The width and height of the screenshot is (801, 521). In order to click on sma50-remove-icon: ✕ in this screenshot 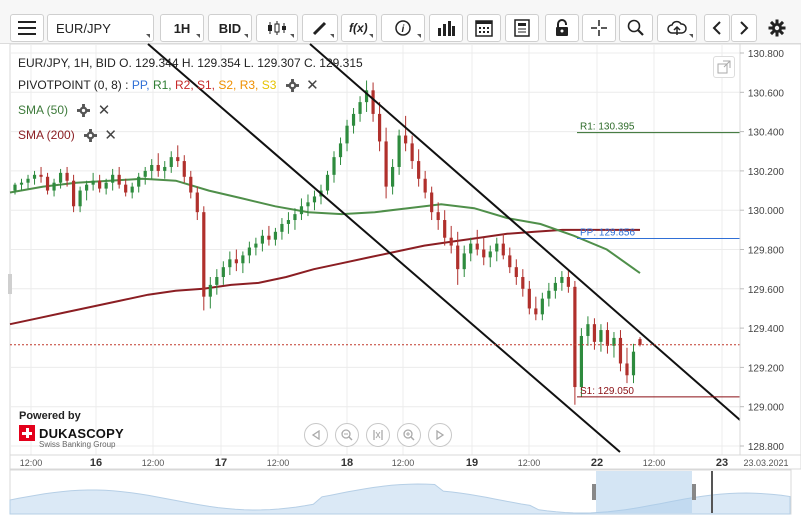, I will do `click(104, 110)`.